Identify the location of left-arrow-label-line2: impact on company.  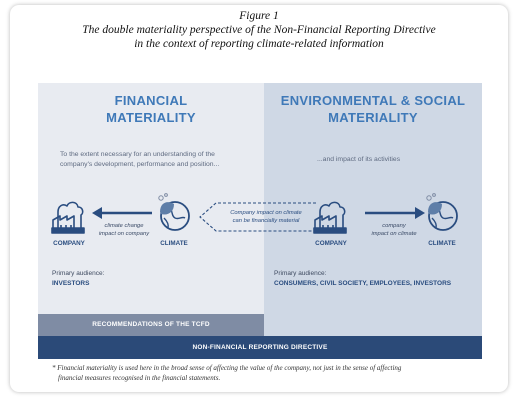
(124, 233).